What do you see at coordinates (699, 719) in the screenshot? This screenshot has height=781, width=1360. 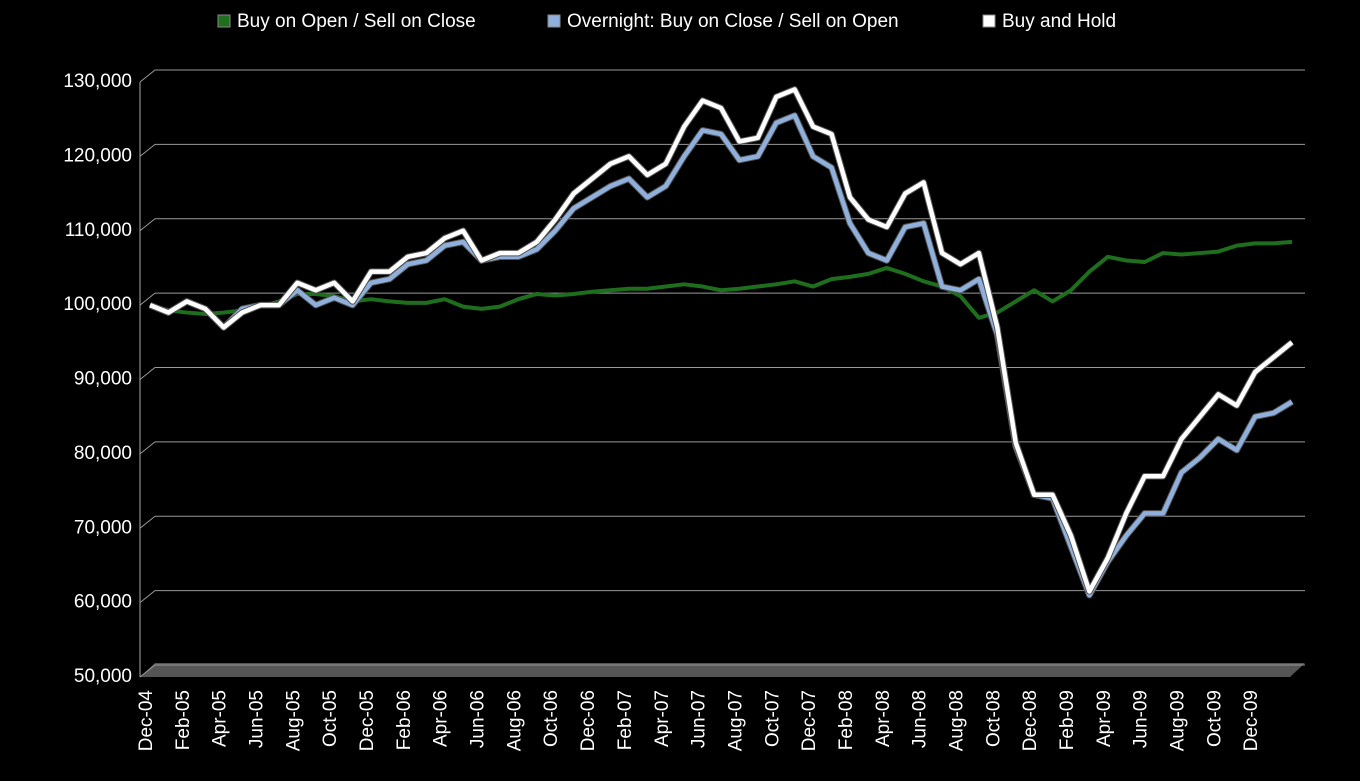 I see `x-tick-label: Jun-07` at bounding box center [699, 719].